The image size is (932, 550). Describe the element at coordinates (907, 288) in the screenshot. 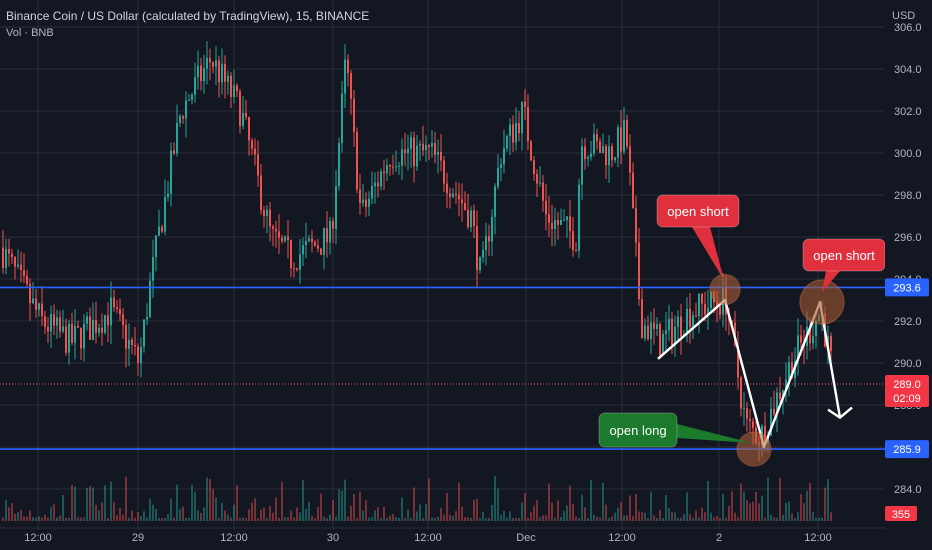

I see `level-badge-label: 293.6` at that location.